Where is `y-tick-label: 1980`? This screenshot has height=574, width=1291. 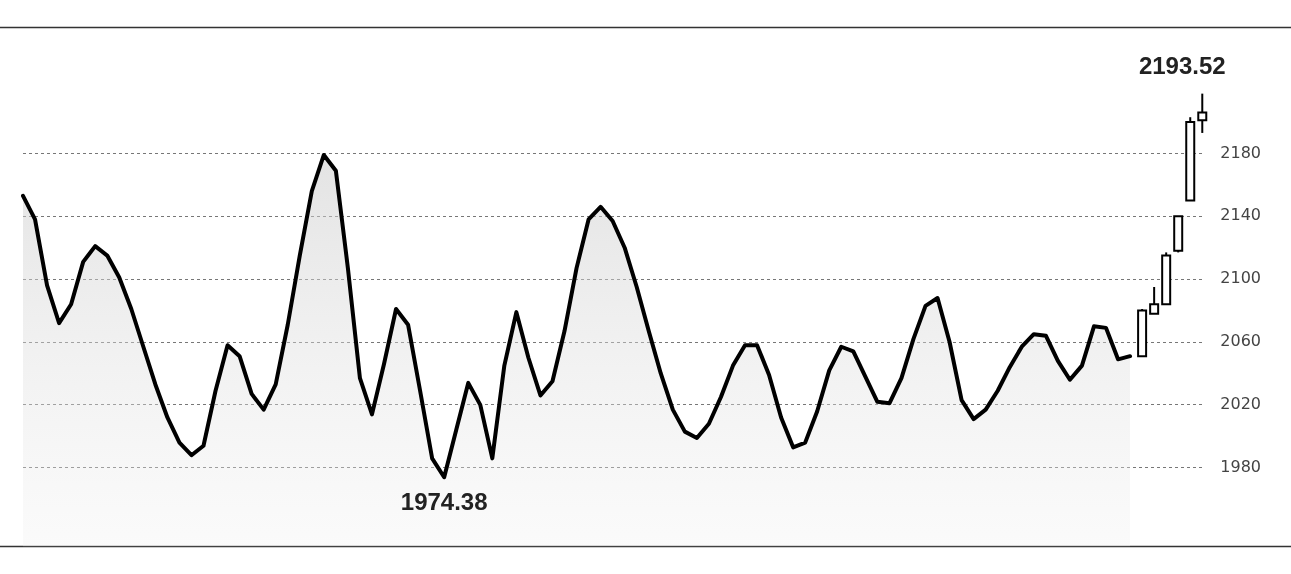 y-tick-label: 1980 is located at coordinates (1240, 466).